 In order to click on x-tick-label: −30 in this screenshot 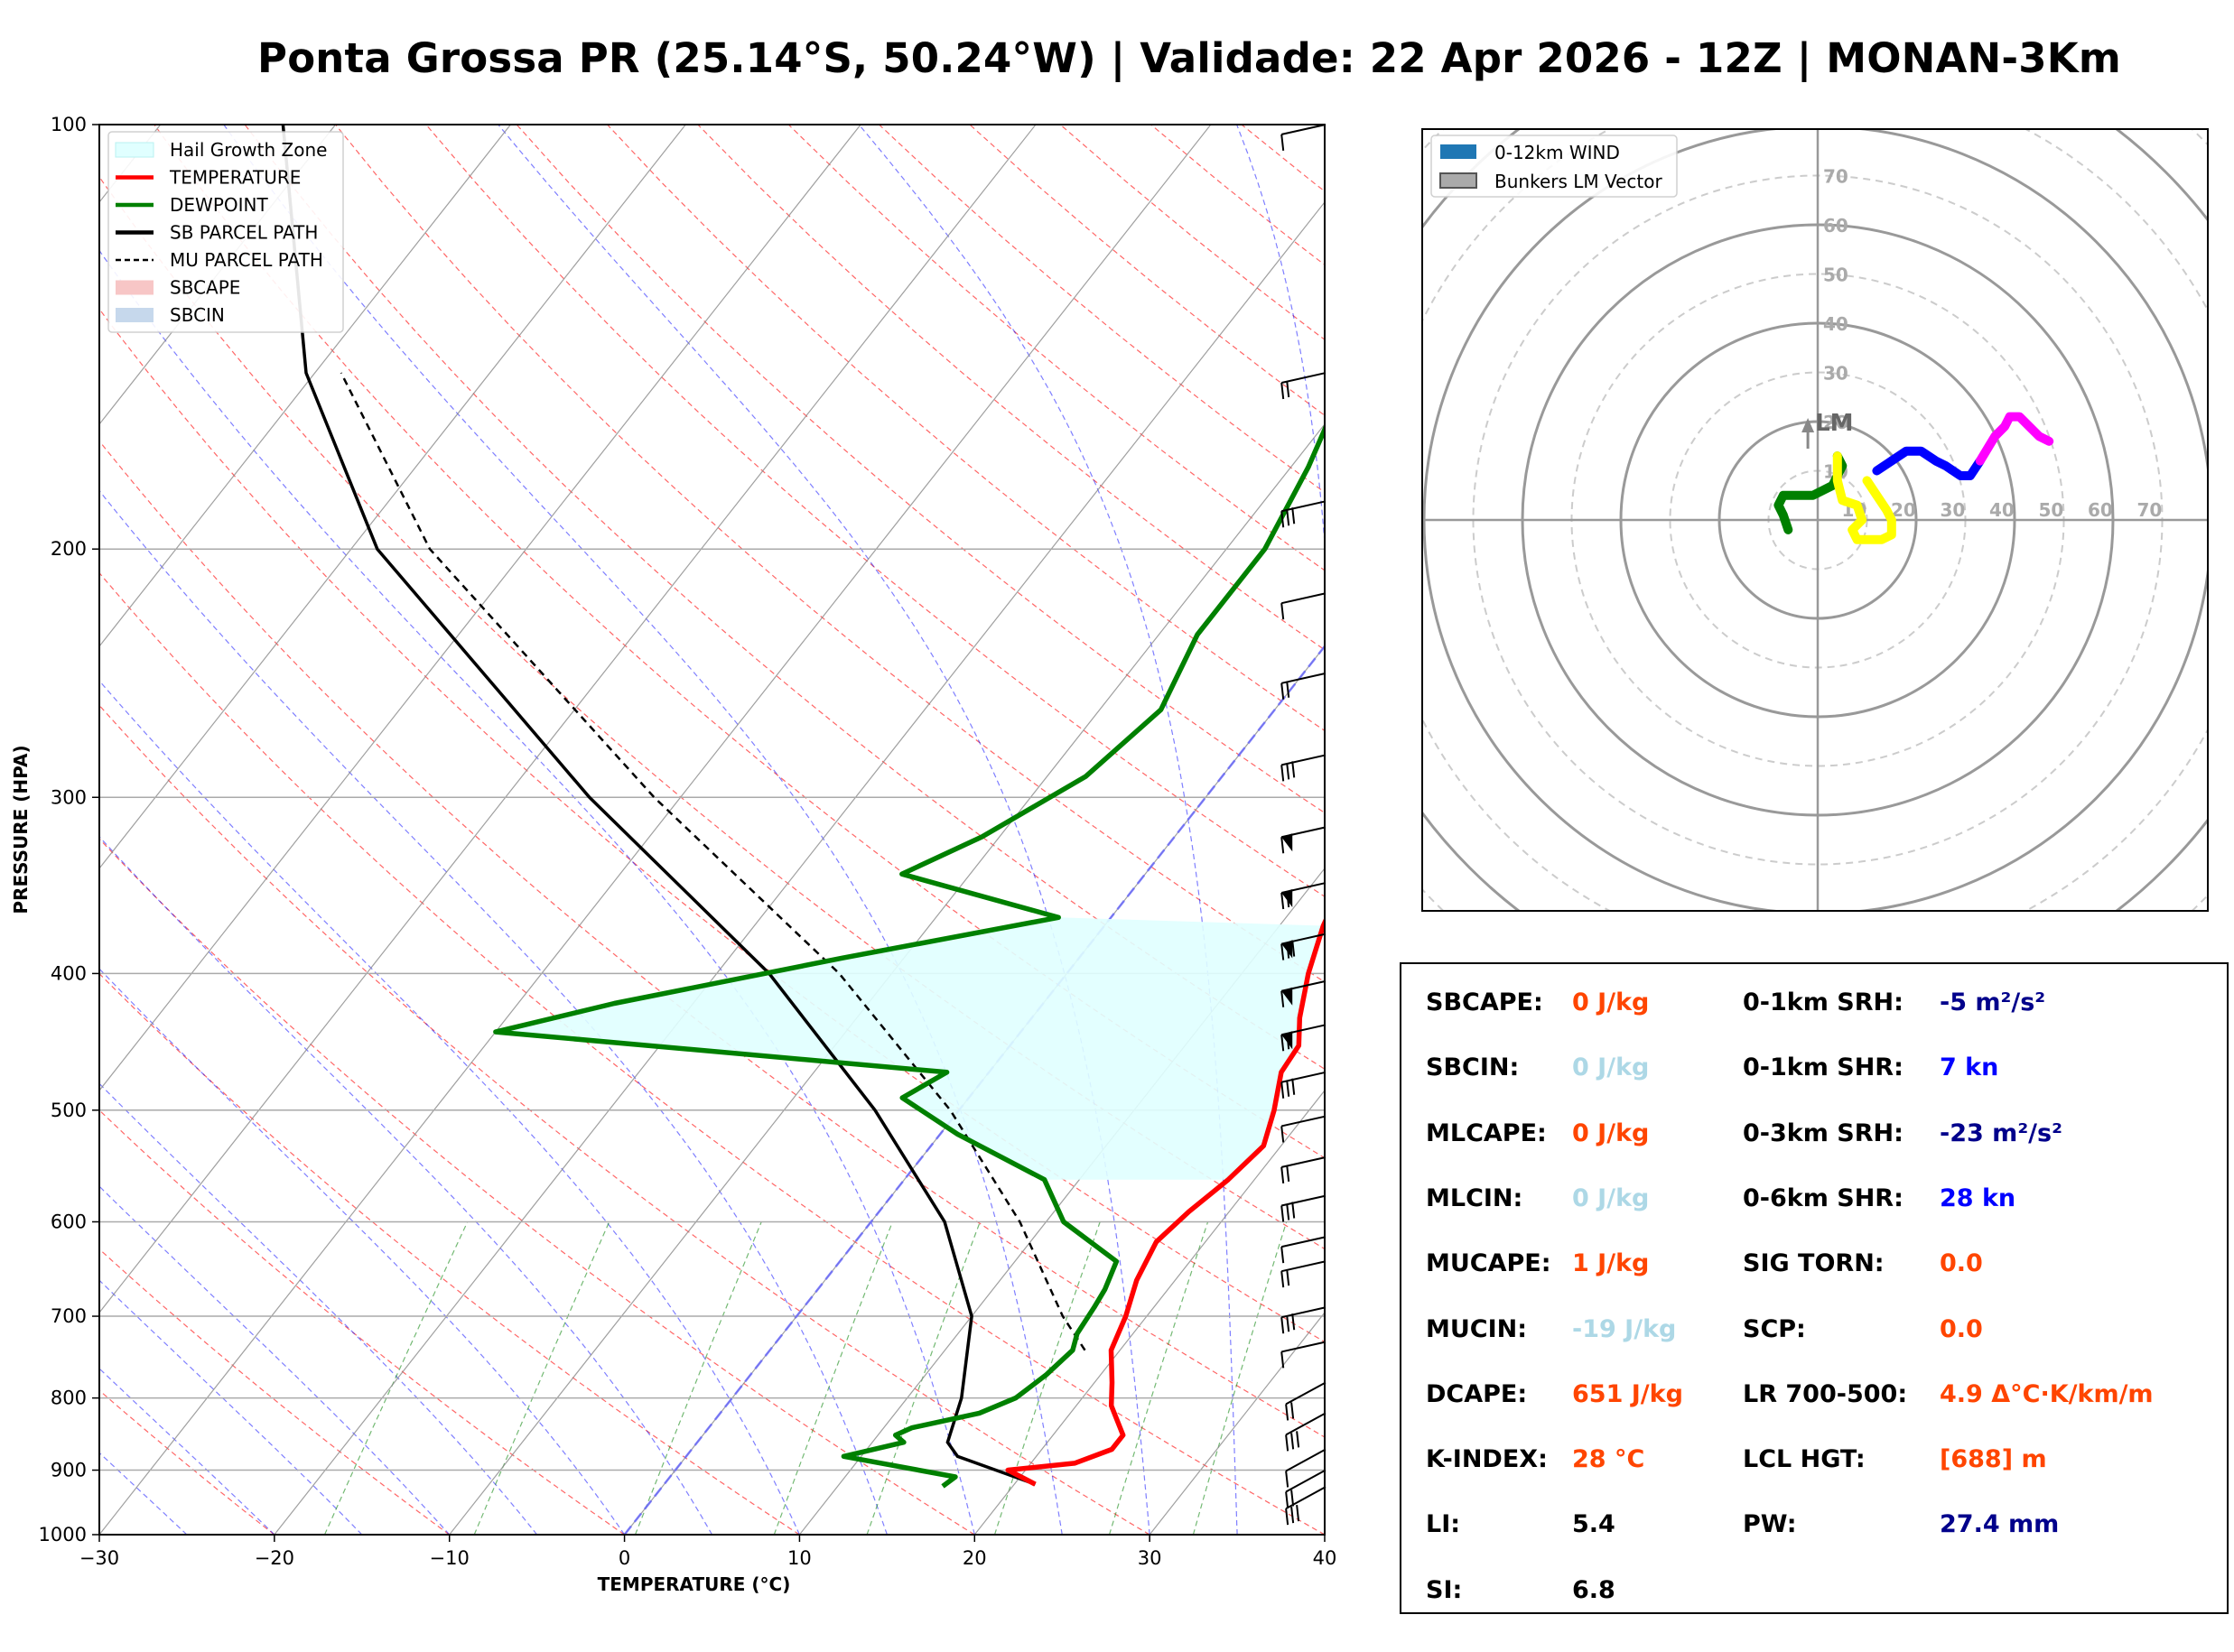, I will do `click(99, 1558)`.